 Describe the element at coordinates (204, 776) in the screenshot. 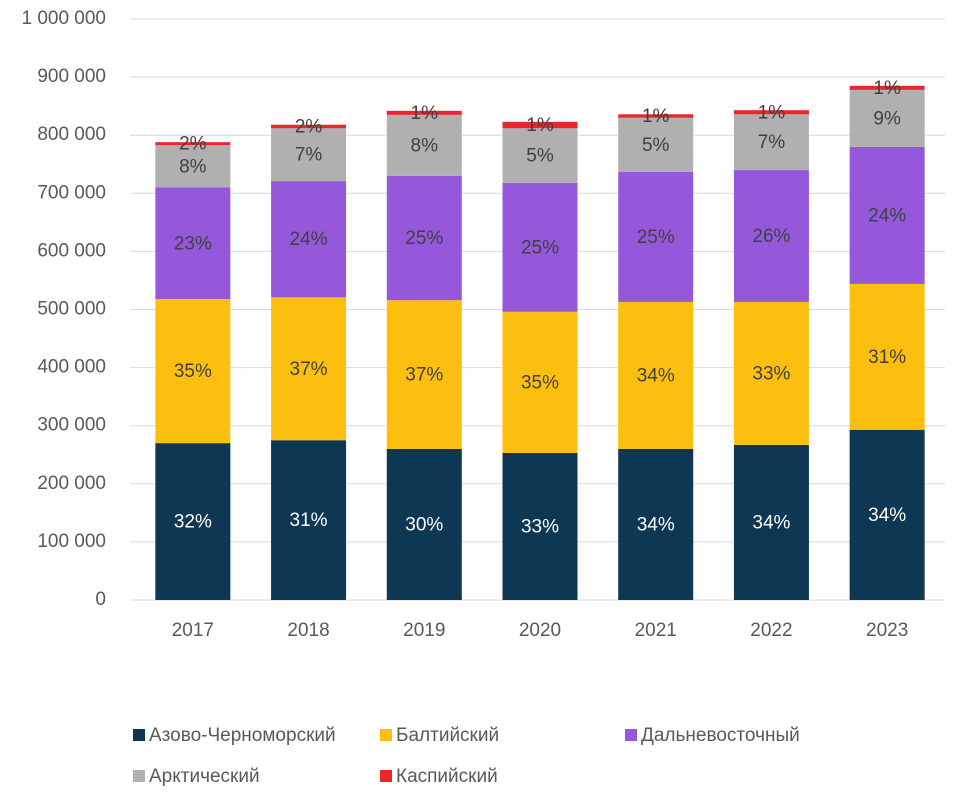

I see `legend-label: Арктический` at that location.